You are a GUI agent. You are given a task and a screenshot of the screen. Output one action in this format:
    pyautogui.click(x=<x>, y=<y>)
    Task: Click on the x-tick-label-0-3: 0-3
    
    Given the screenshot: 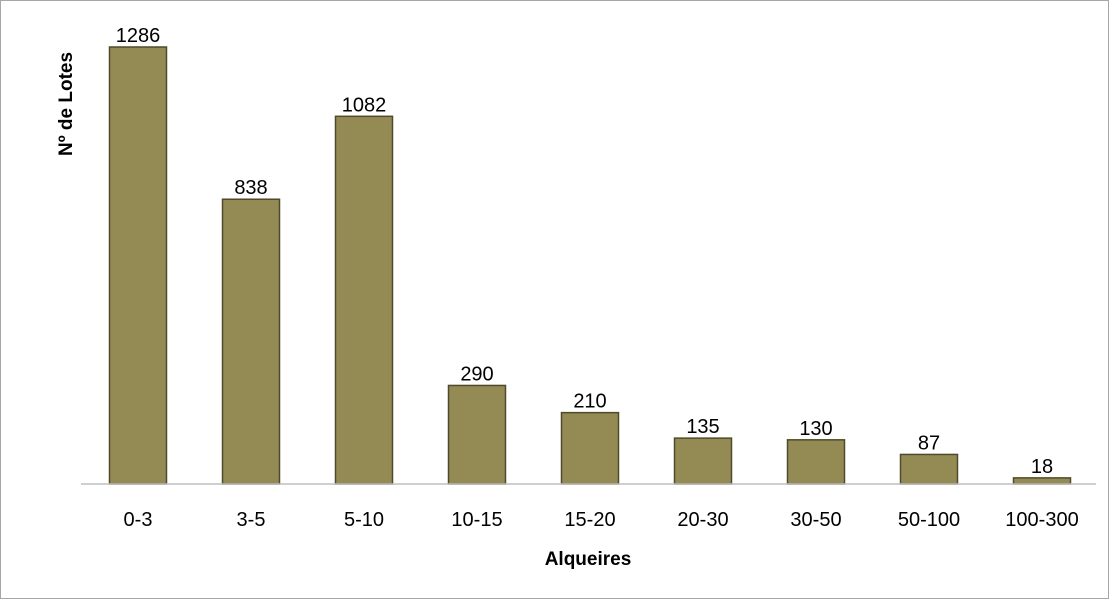 What is the action you would take?
    pyautogui.click(x=138, y=520)
    